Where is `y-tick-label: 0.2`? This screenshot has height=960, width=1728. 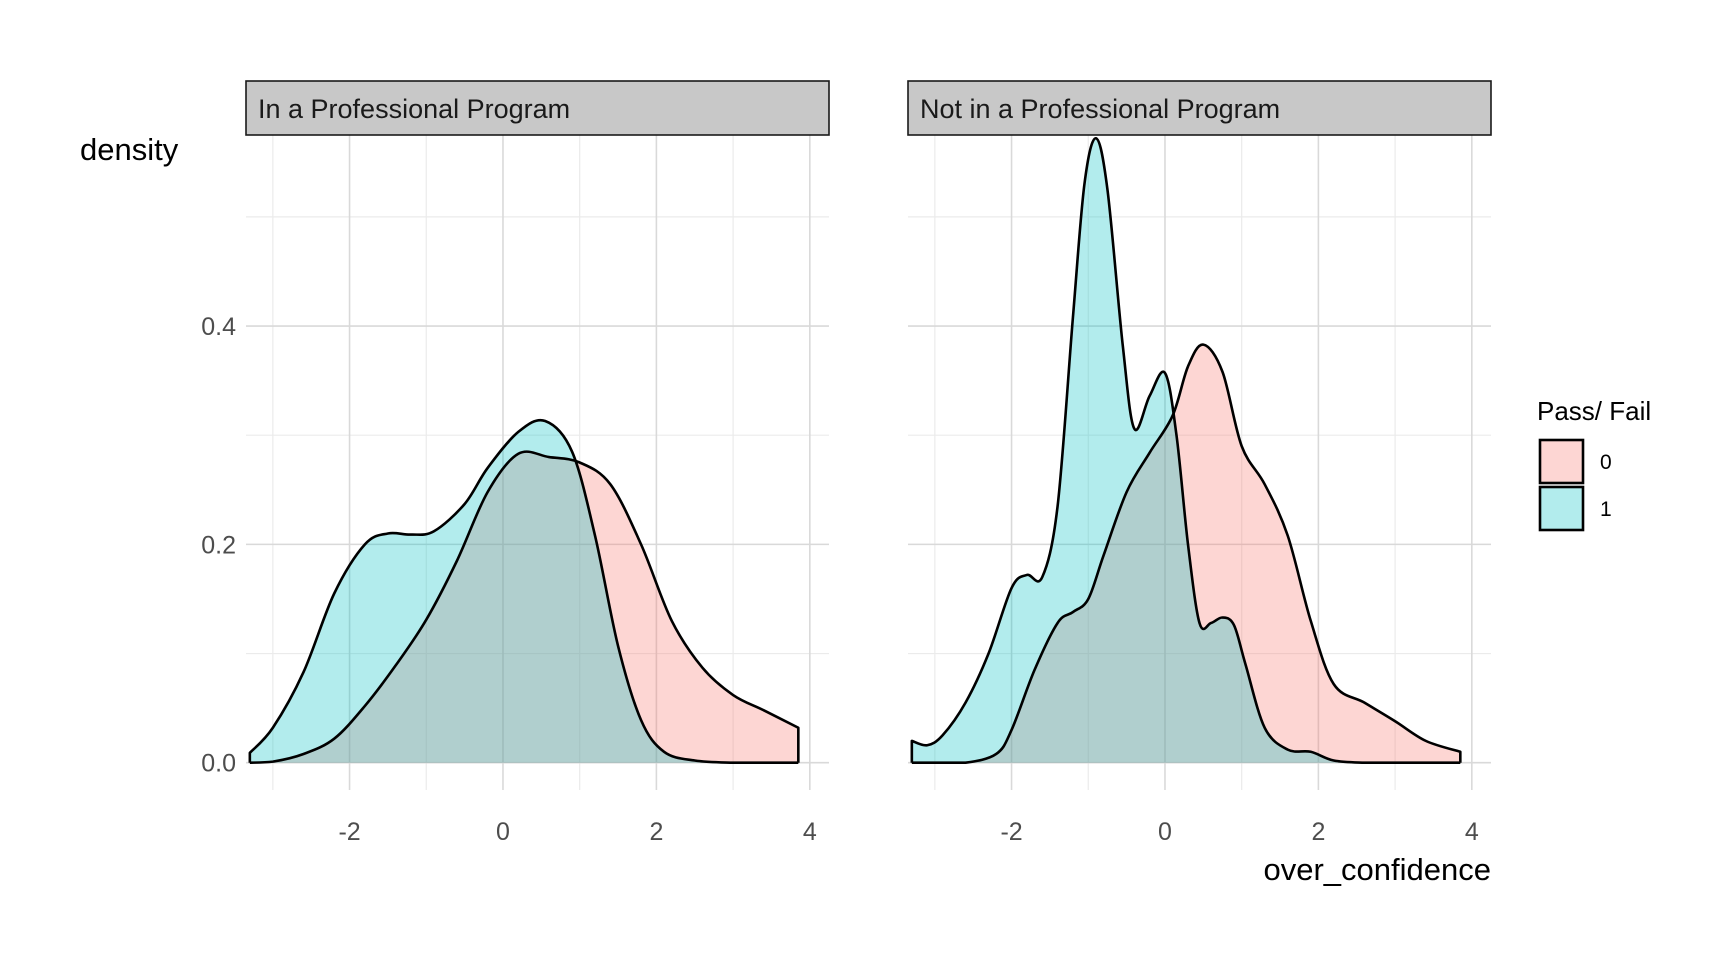
y-tick-label: 0.2 is located at coordinates (218, 545).